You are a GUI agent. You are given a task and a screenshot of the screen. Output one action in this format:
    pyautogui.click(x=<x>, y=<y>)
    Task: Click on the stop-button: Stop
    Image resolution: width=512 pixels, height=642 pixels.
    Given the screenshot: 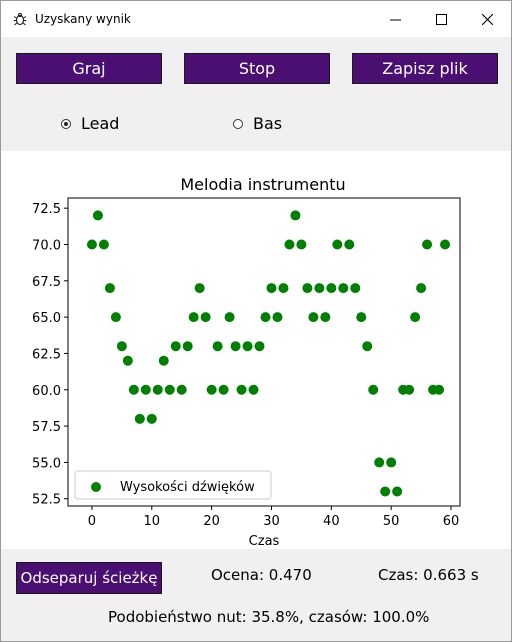 What is the action you would take?
    pyautogui.click(x=257, y=68)
    